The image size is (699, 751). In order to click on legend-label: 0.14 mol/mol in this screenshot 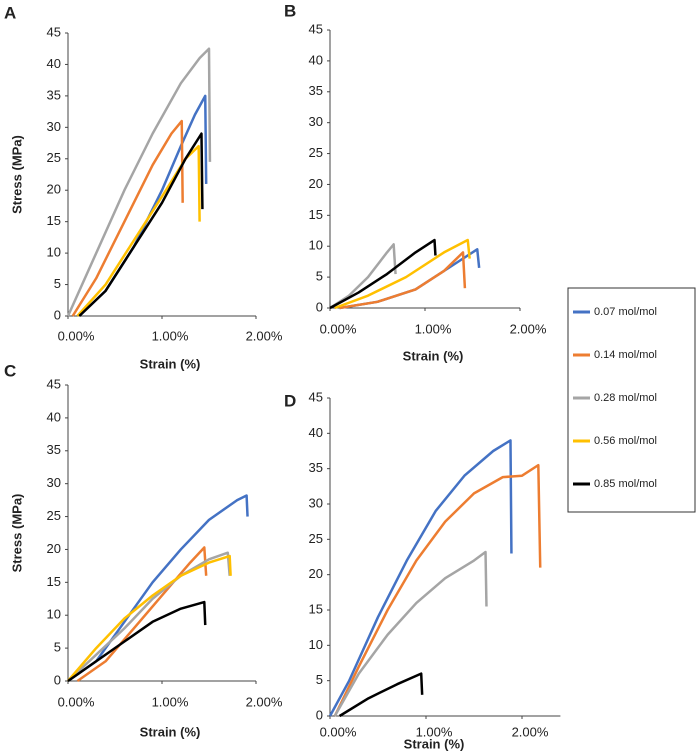, I will do `click(625, 355)`.